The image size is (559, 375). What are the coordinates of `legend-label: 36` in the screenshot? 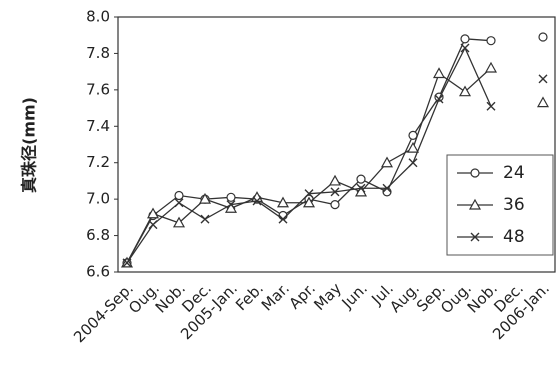 It's located at (514, 205).